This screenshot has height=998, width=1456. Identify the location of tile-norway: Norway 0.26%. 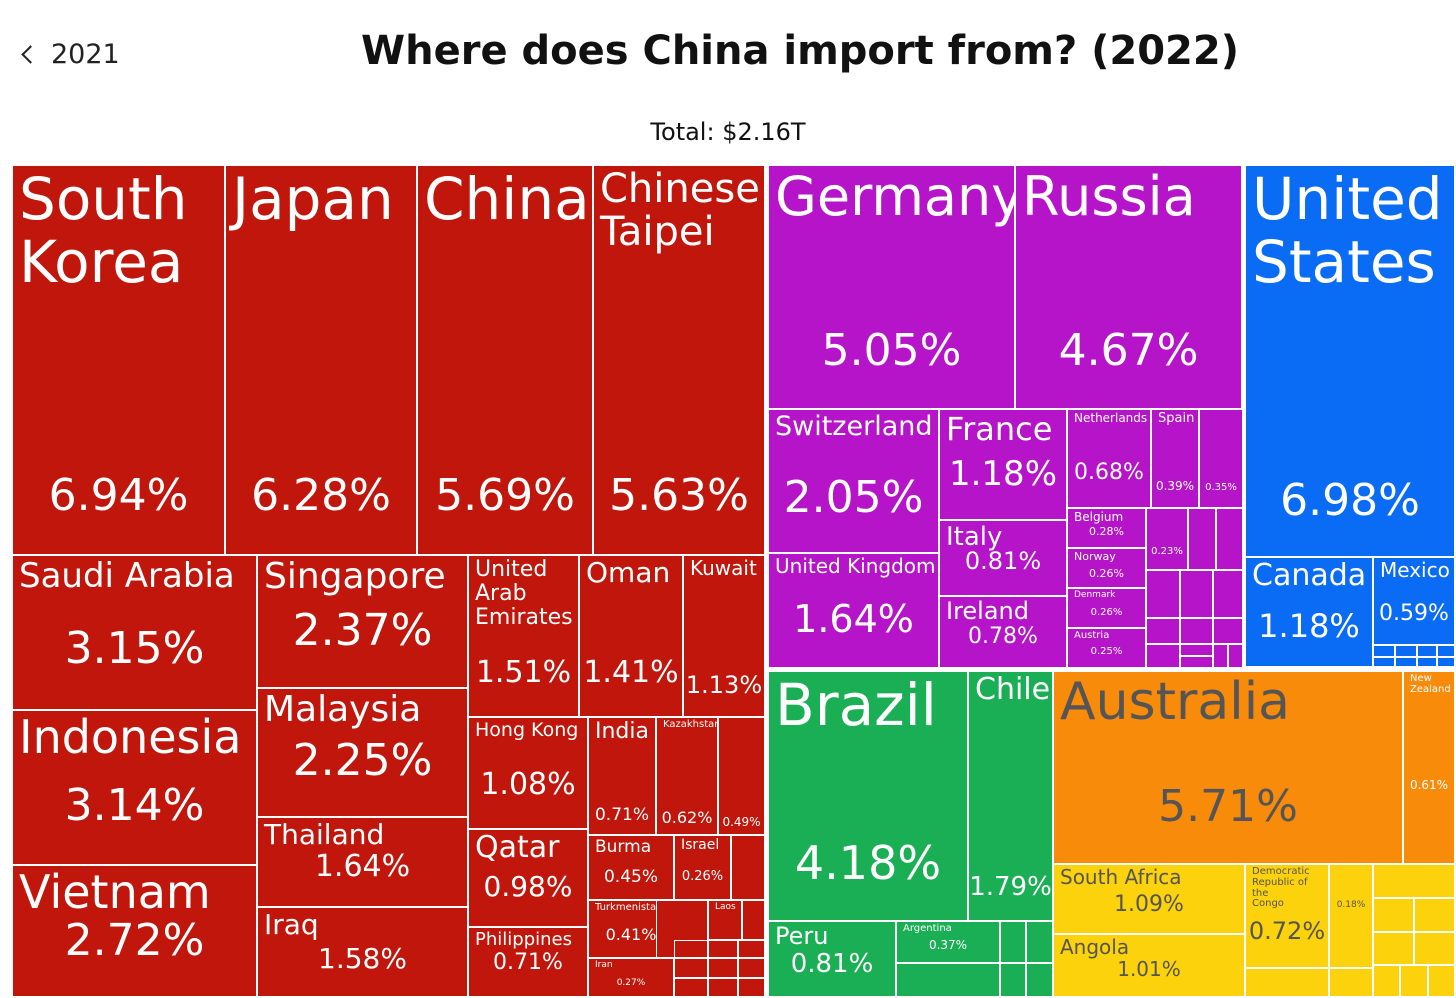
(1106, 568).